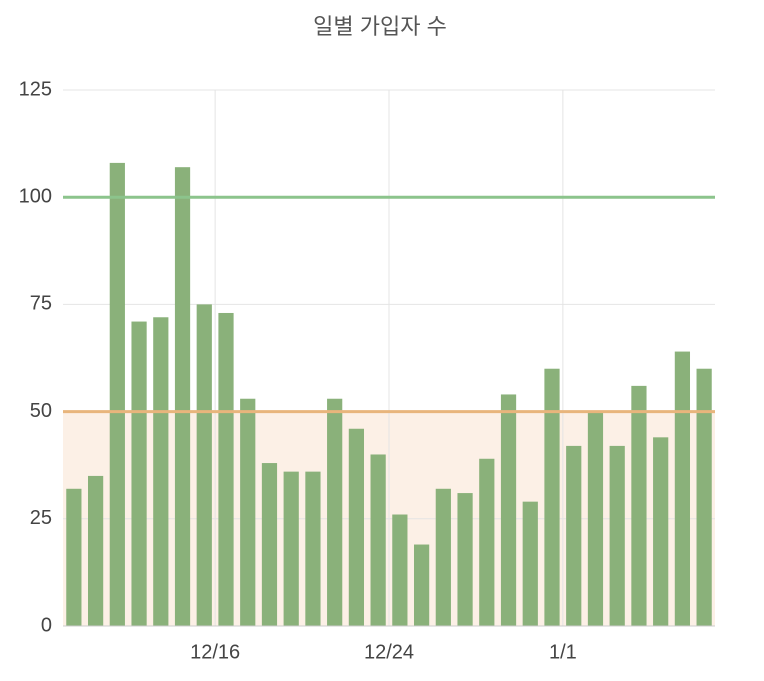 The width and height of the screenshot is (764, 681). Describe the element at coordinates (41, 518) in the screenshot. I see `y-tick-label: 25` at that location.